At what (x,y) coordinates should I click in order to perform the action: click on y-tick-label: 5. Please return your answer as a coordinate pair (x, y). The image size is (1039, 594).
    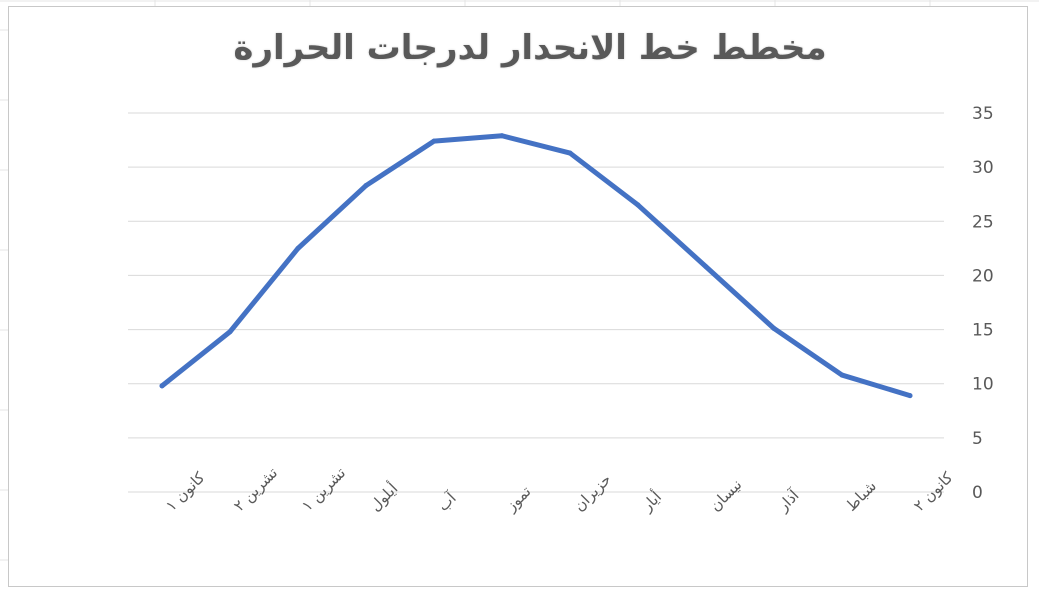
    Looking at the image, I should click on (977, 439).